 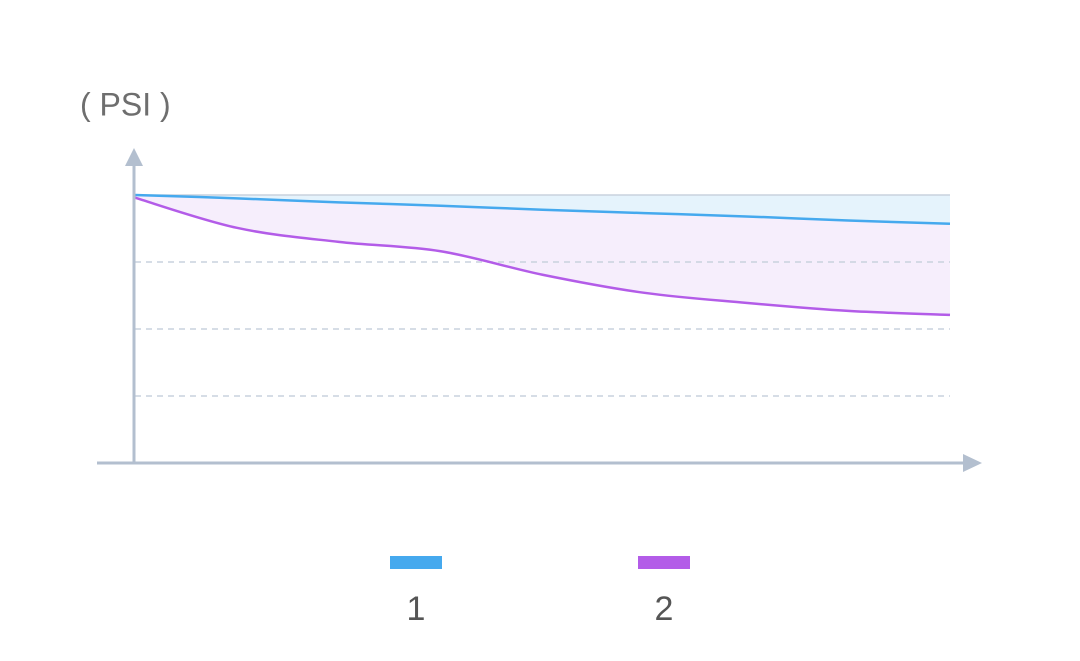 I want to click on y-axis-label: ( PSI ), so click(x=125, y=104).